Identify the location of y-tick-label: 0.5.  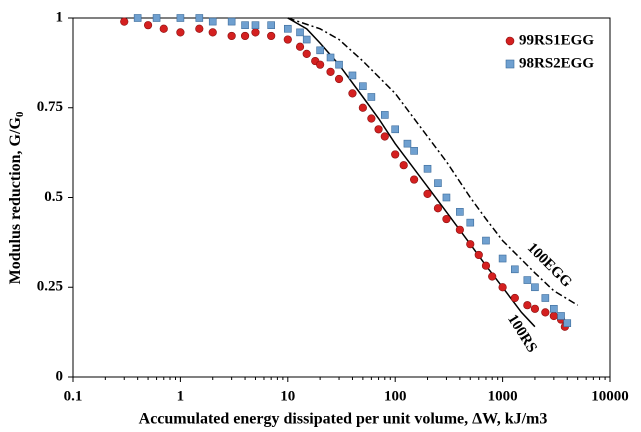
(53, 197).